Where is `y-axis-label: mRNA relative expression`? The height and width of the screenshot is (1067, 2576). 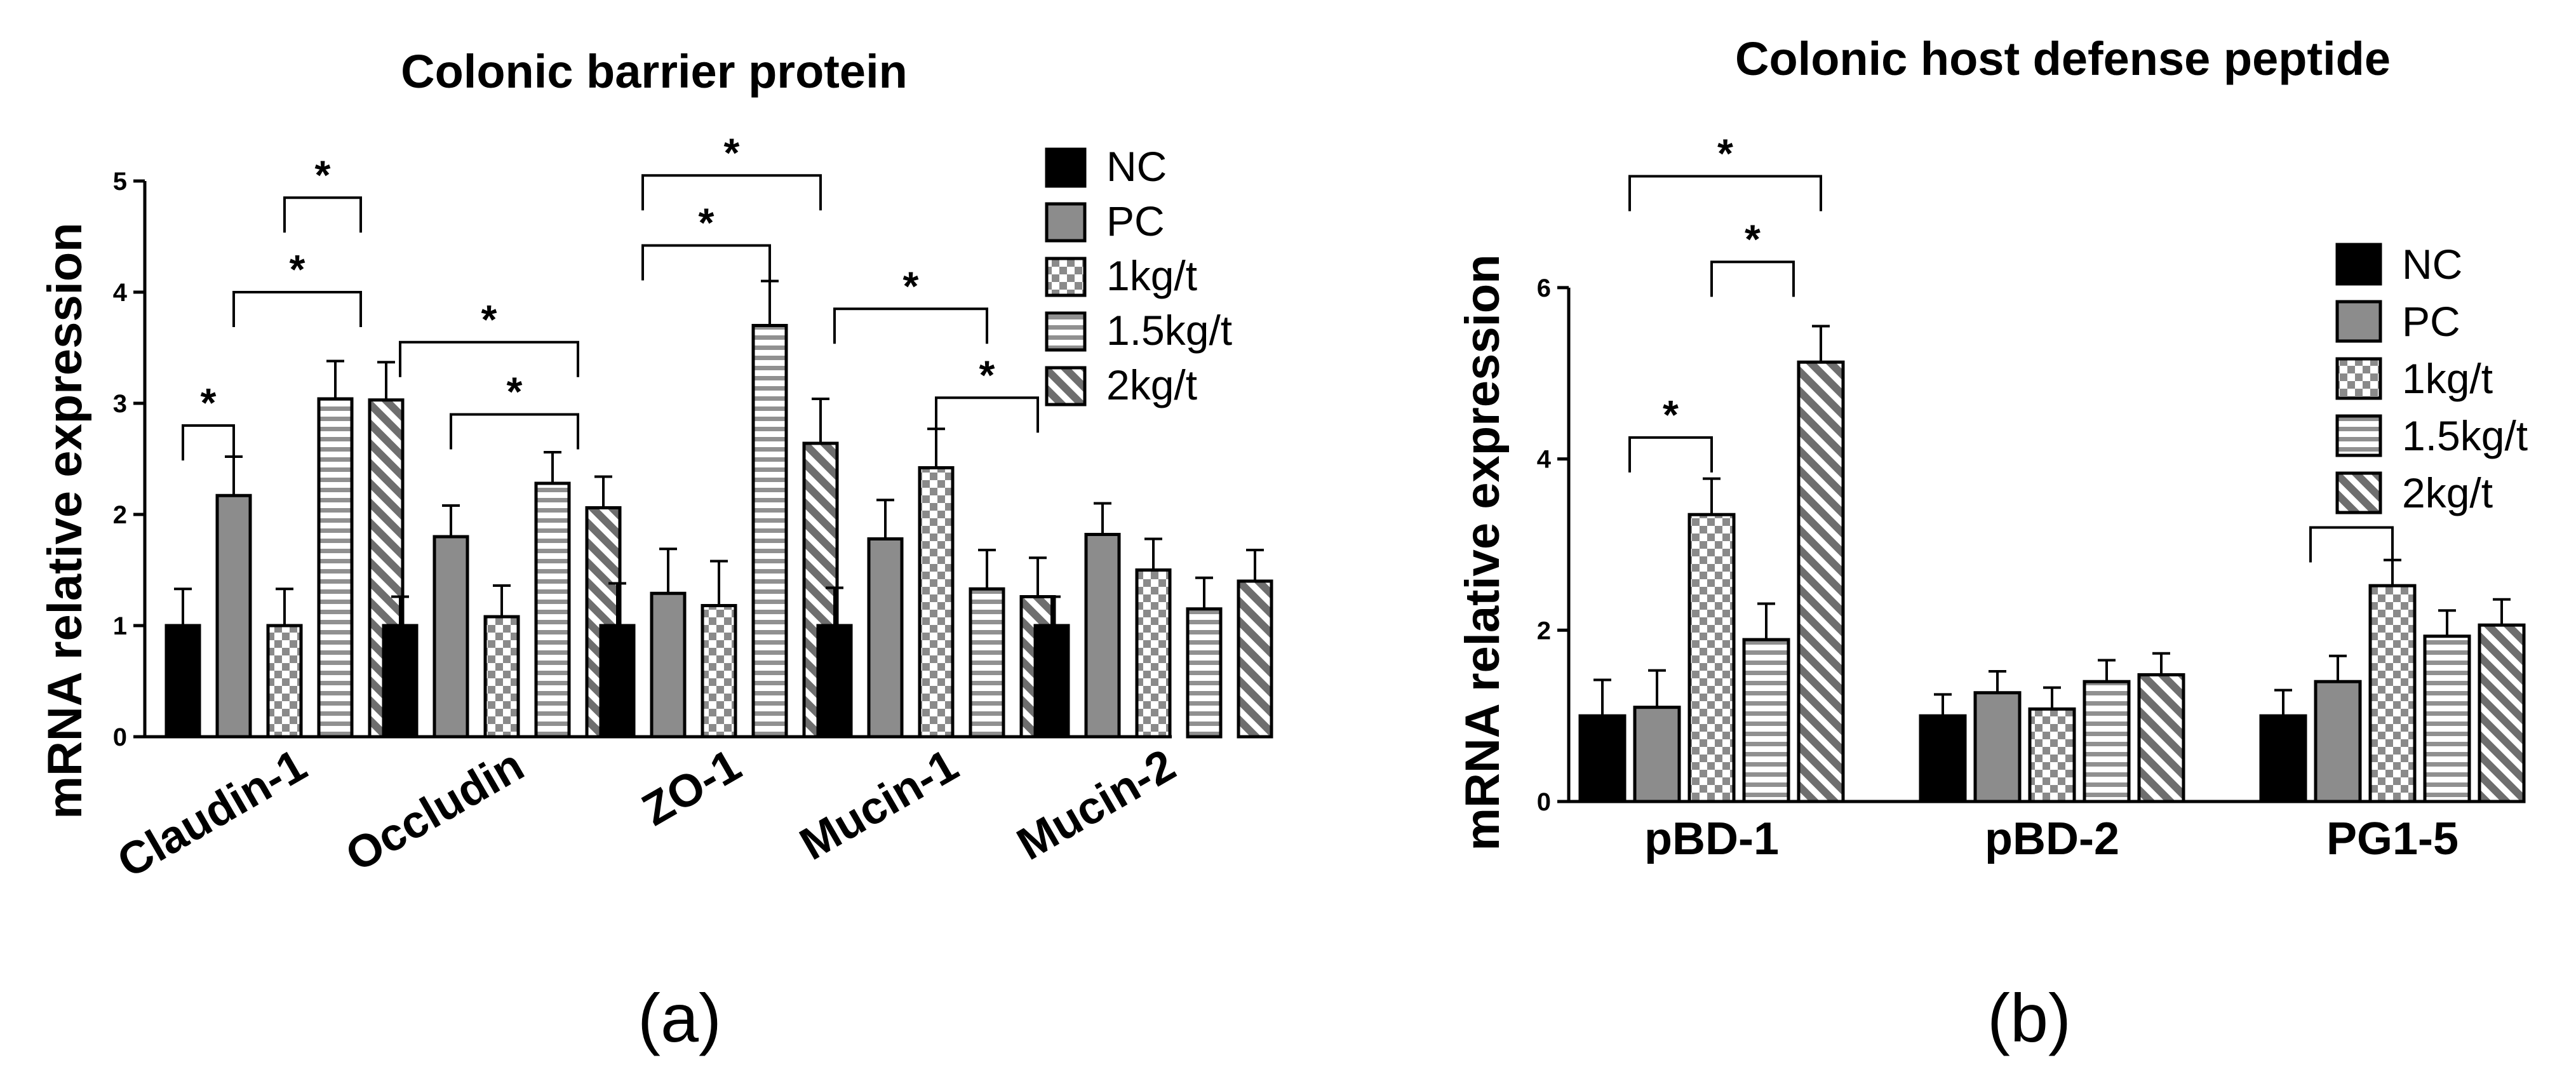 y-axis-label: mRNA relative expression is located at coordinates (1483, 552).